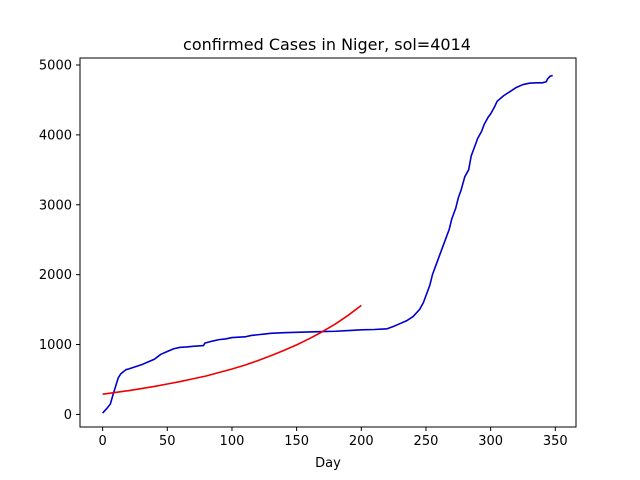 This screenshot has height=480, width=640. I want to click on x-tick-label: 300, so click(490, 441).